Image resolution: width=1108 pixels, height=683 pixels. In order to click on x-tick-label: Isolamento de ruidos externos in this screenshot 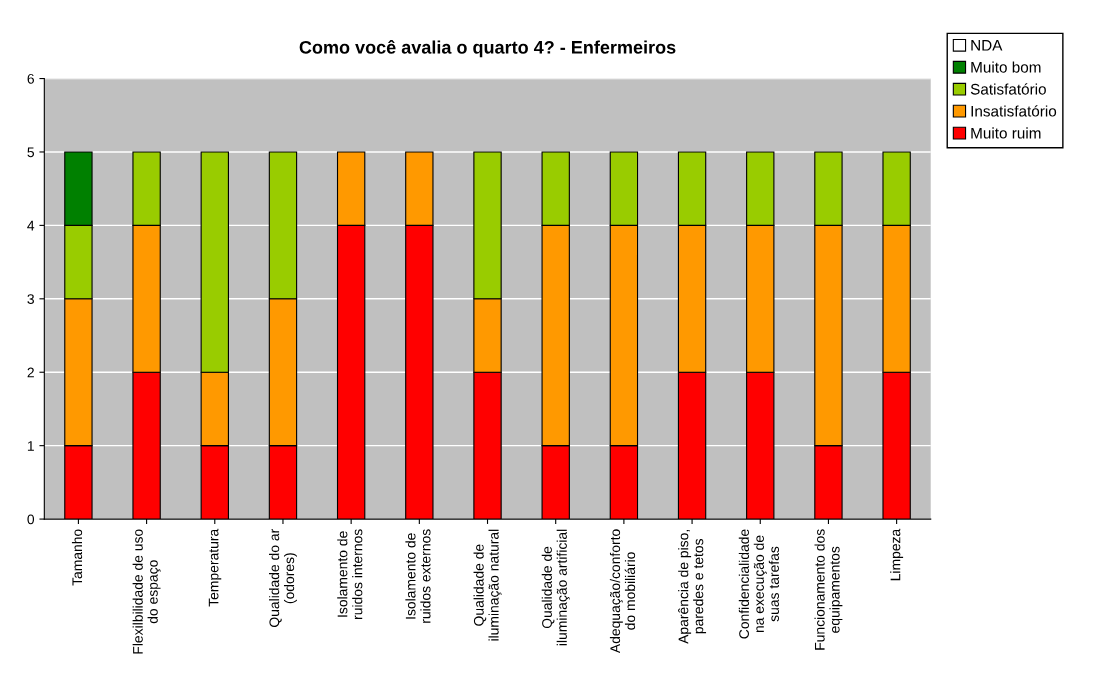, I will do `click(418, 576)`.